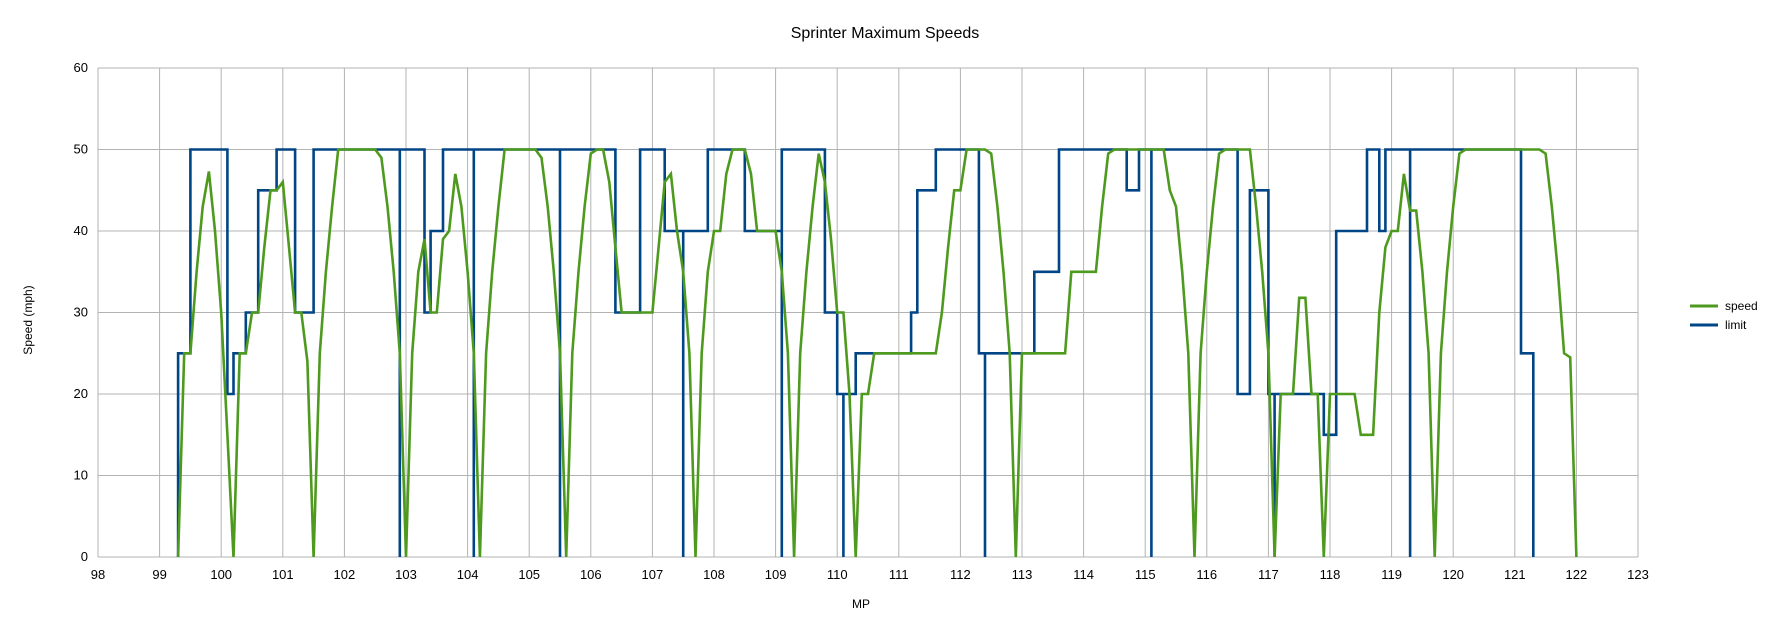  Describe the element at coordinates (1515, 574) in the screenshot. I see `x-tick-label: 121` at that location.